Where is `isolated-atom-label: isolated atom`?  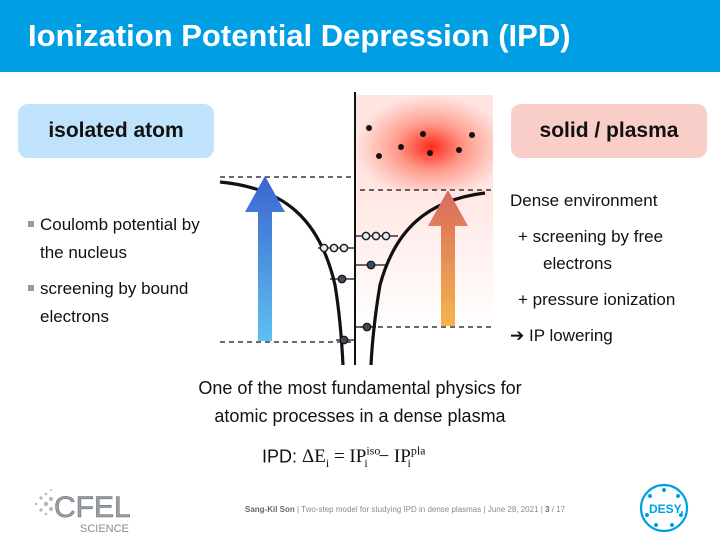
isolated-atom-label: isolated atom is located at coordinates (116, 131).